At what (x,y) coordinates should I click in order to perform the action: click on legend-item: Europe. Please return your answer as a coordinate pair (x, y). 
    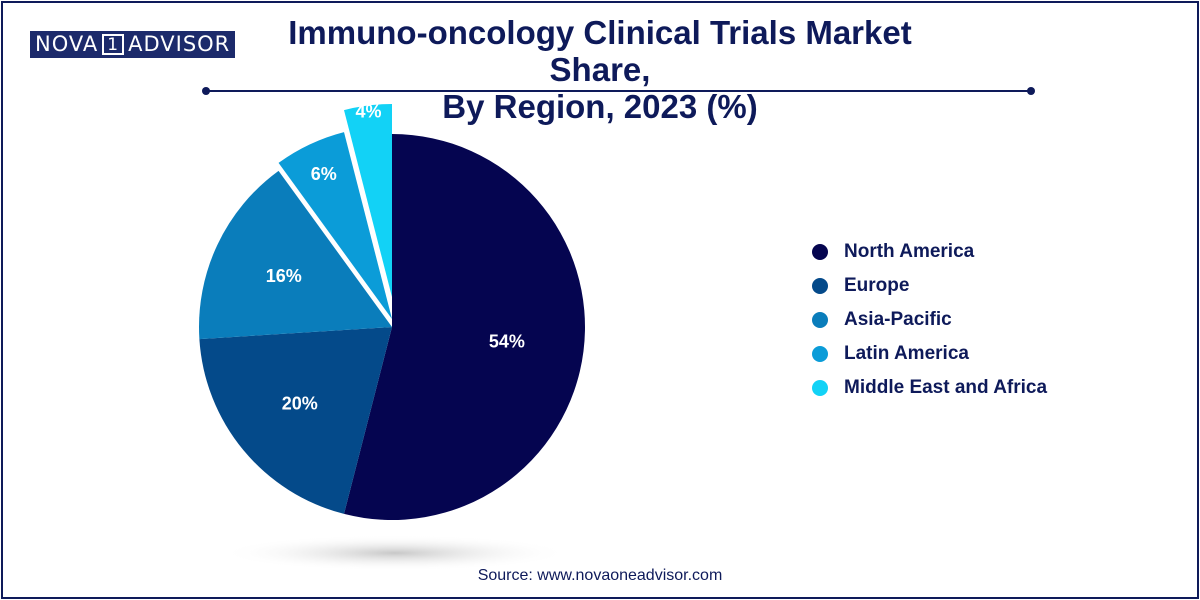
    Looking at the image, I should click on (929, 286).